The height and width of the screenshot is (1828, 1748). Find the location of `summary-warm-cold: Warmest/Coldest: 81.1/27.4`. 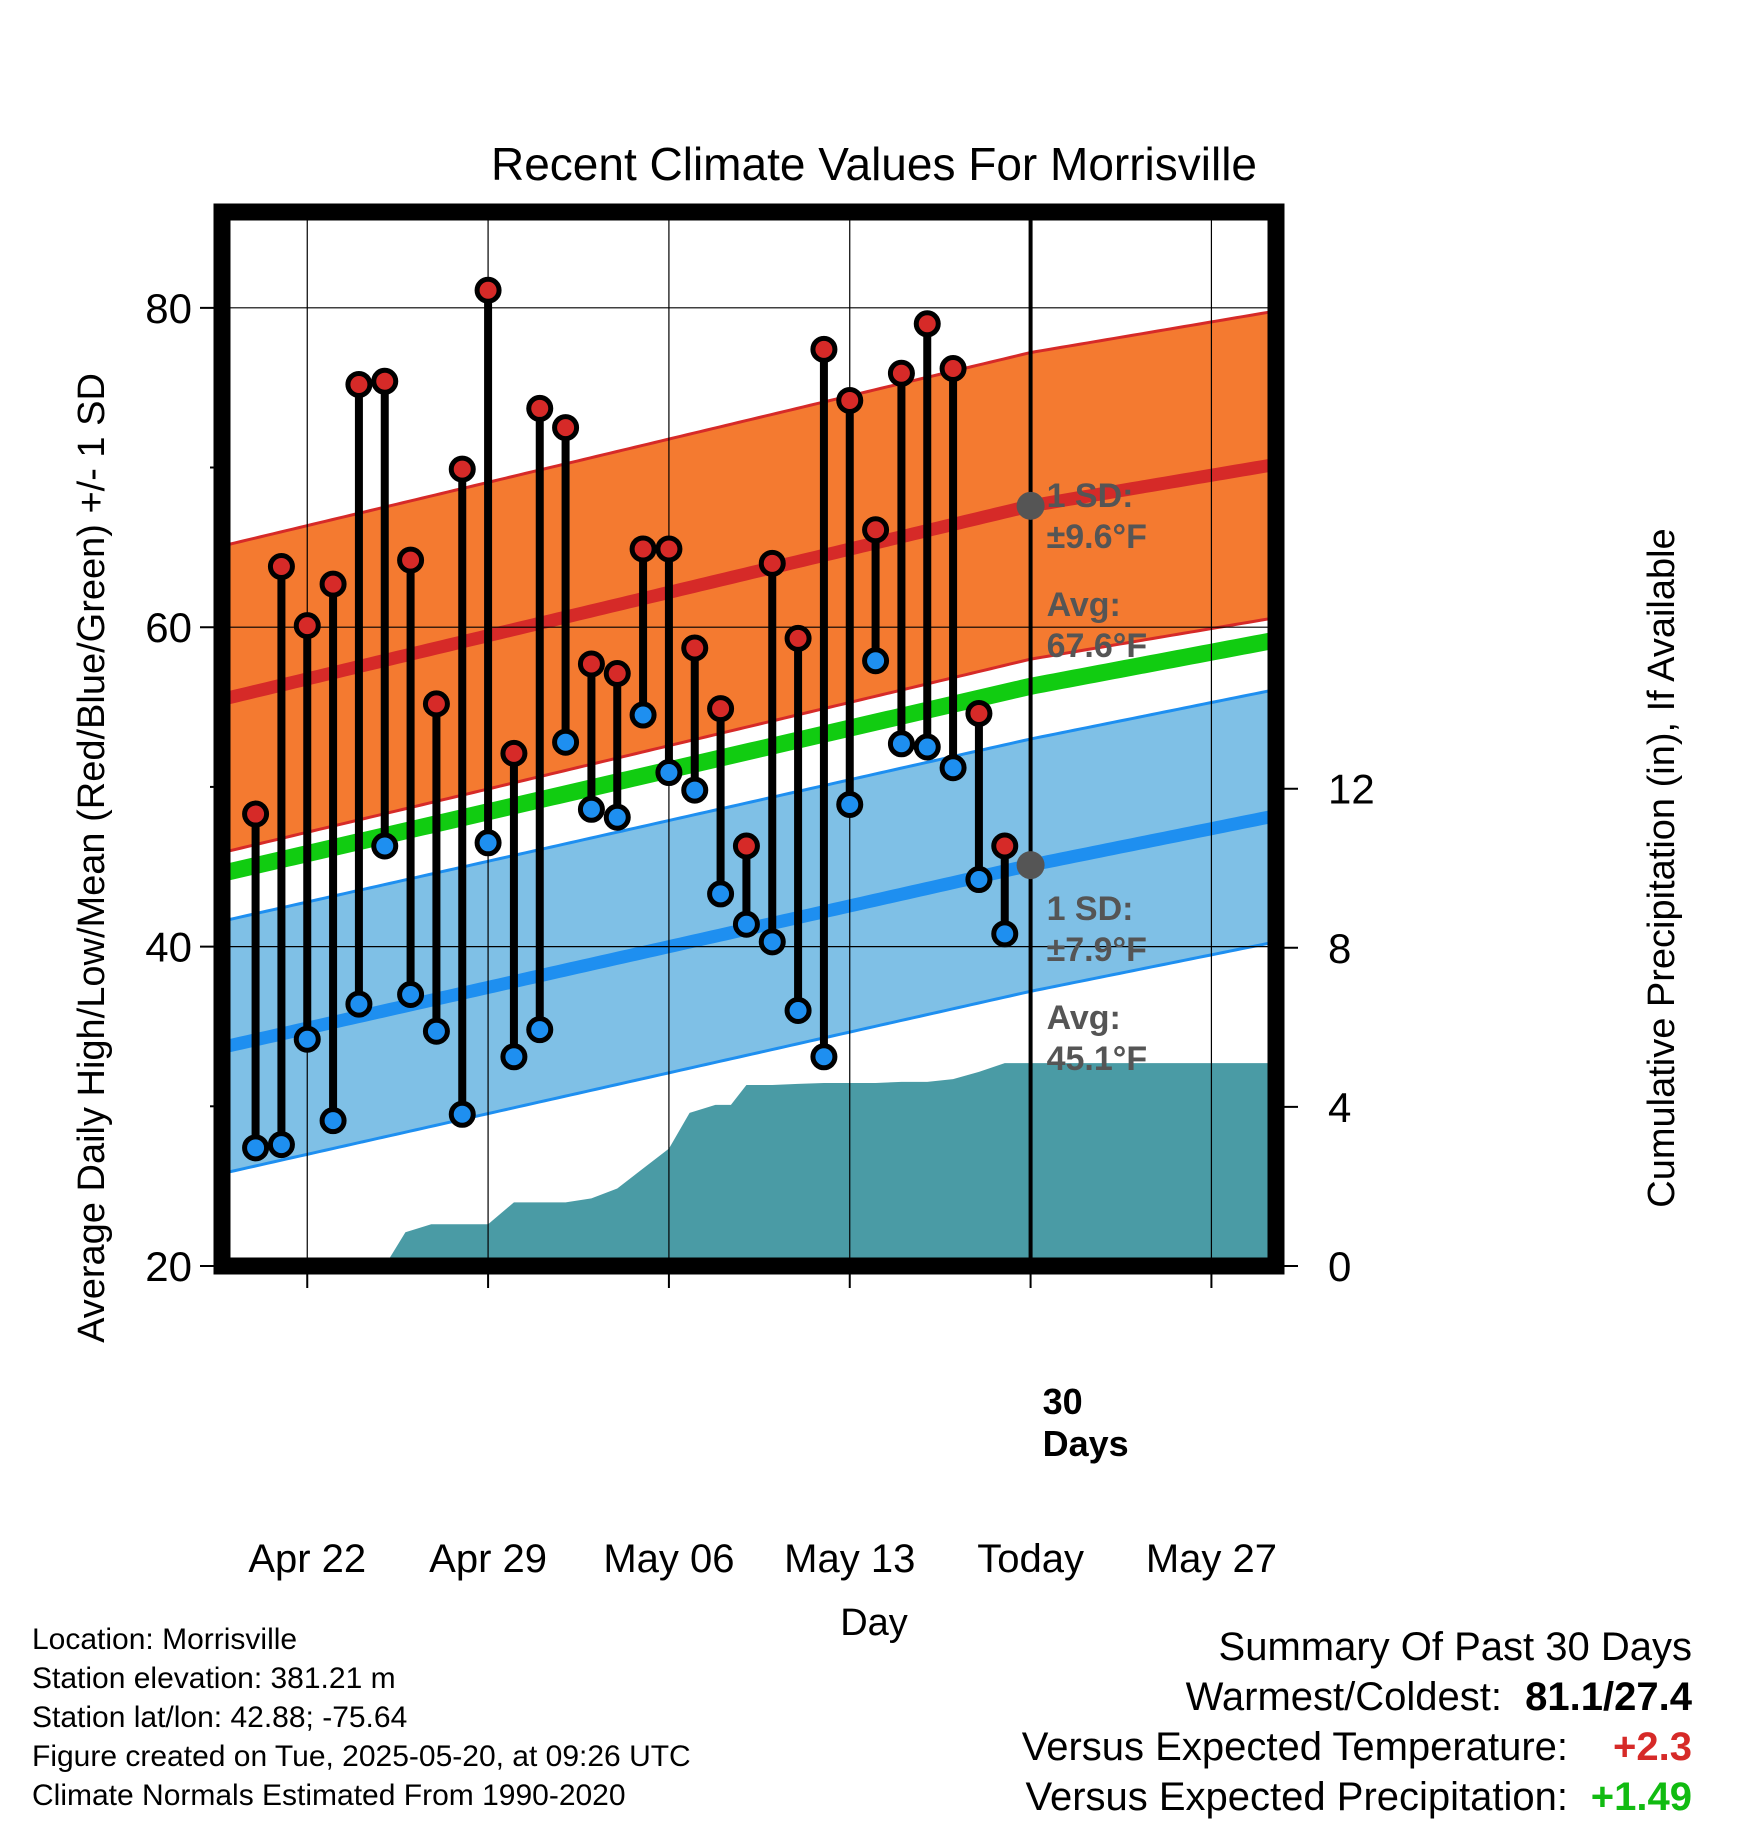

summary-warm-cold: Warmest/Coldest: 81.1/27.4 is located at coordinates (1357, 1697).